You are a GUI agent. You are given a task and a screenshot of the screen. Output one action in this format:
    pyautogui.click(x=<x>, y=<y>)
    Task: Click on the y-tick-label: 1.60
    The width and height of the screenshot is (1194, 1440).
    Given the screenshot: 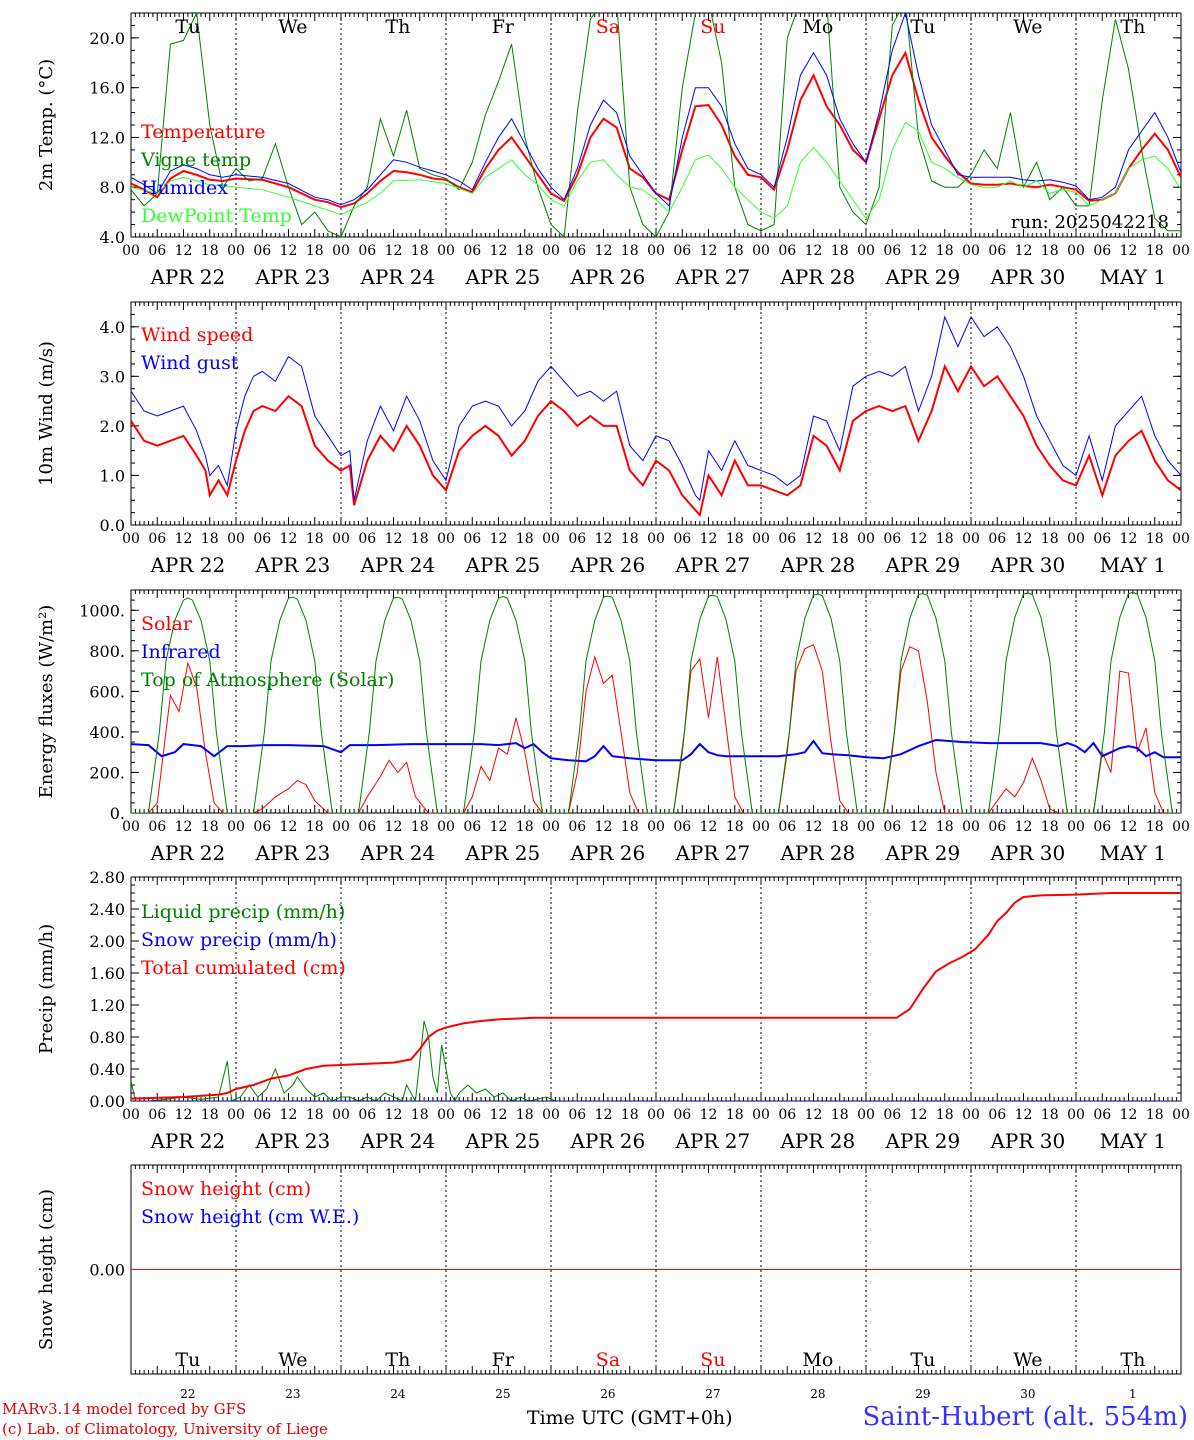 What is the action you would take?
    pyautogui.click(x=107, y=973)
    